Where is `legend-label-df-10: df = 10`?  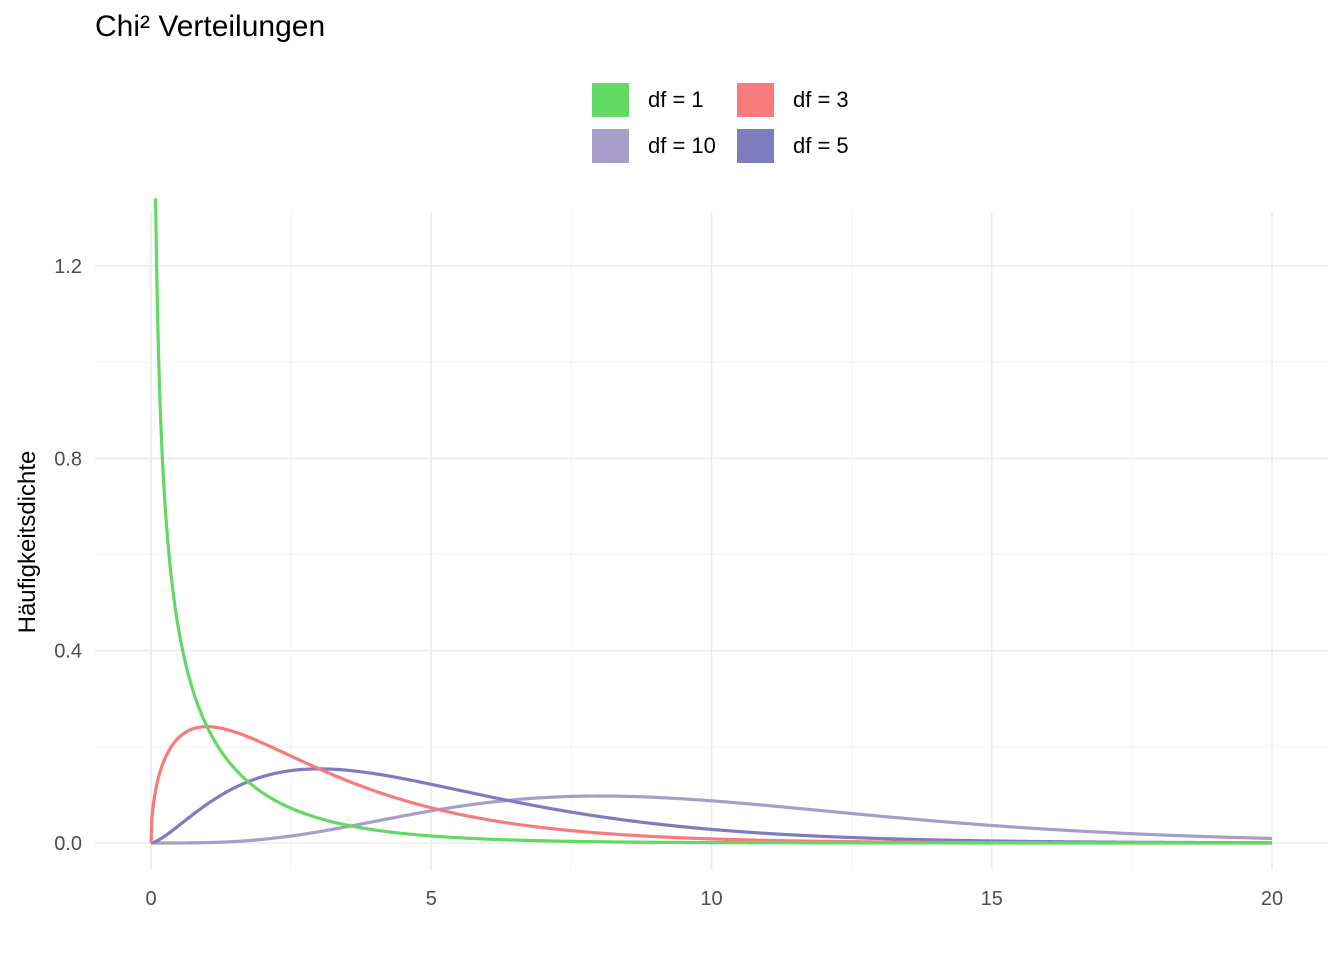
legend-label-df-10: df = 10 is located at coordinates (682, 145).